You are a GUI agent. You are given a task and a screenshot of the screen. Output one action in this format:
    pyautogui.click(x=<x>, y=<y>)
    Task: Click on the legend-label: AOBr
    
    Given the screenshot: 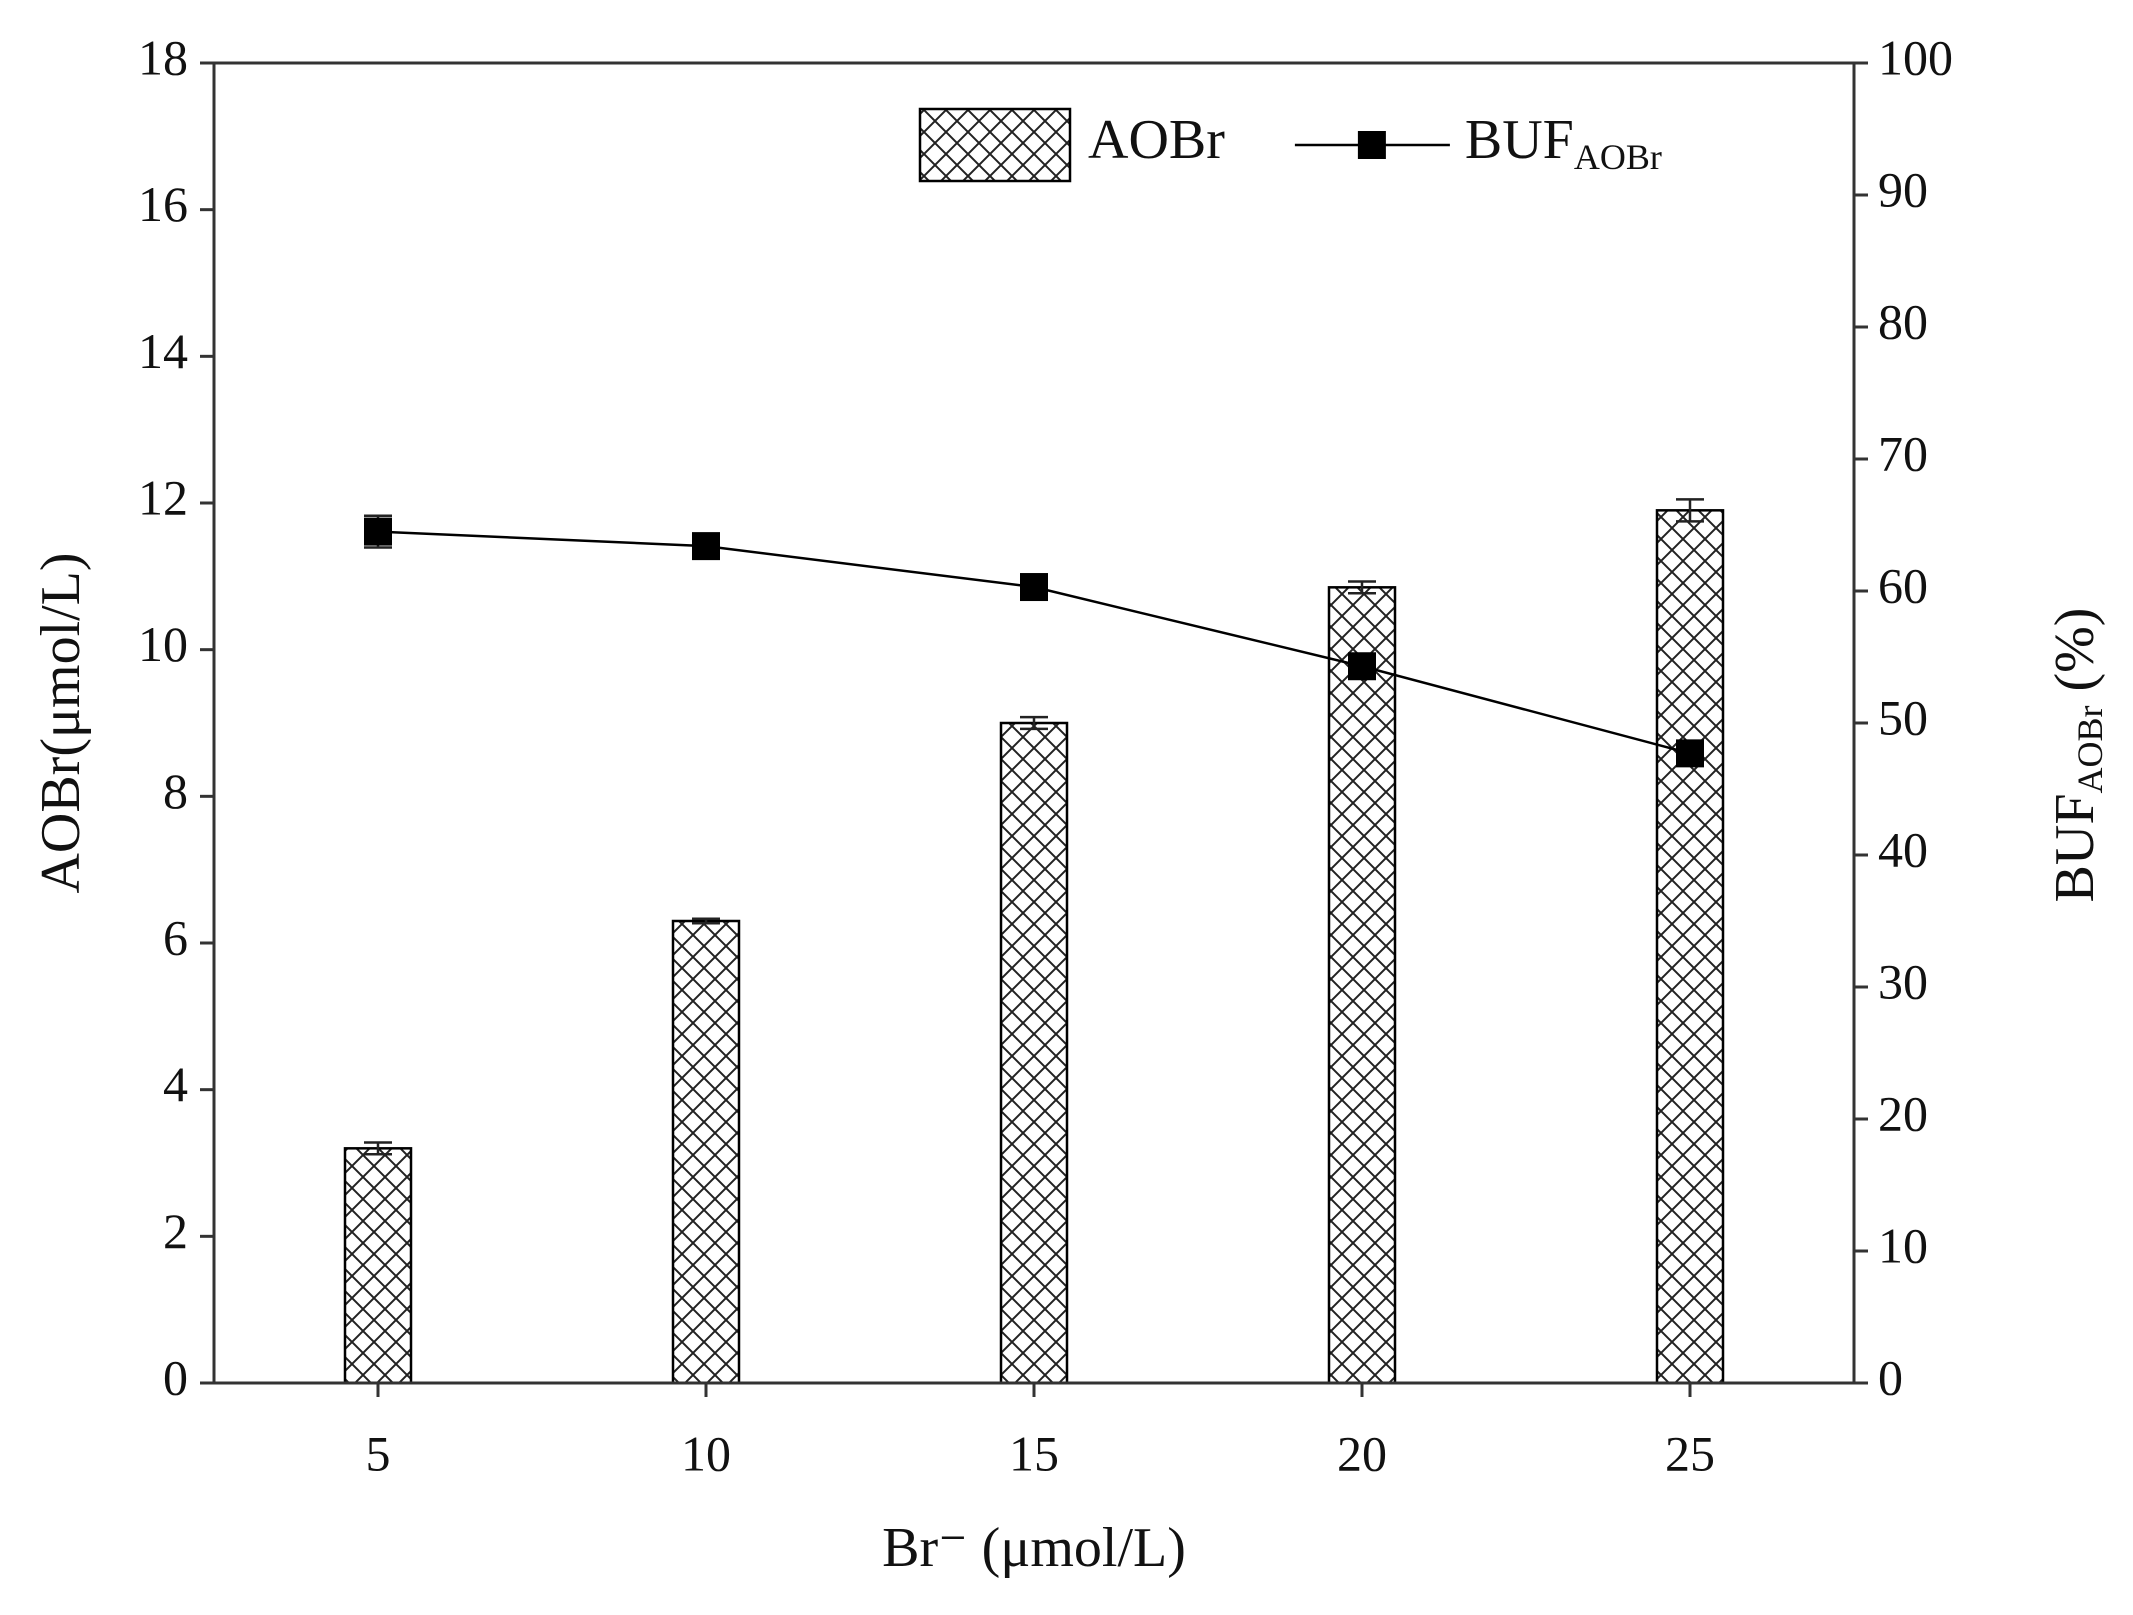 What is the action you would take?
    pyautogui.click(x=1156, y=140)
    